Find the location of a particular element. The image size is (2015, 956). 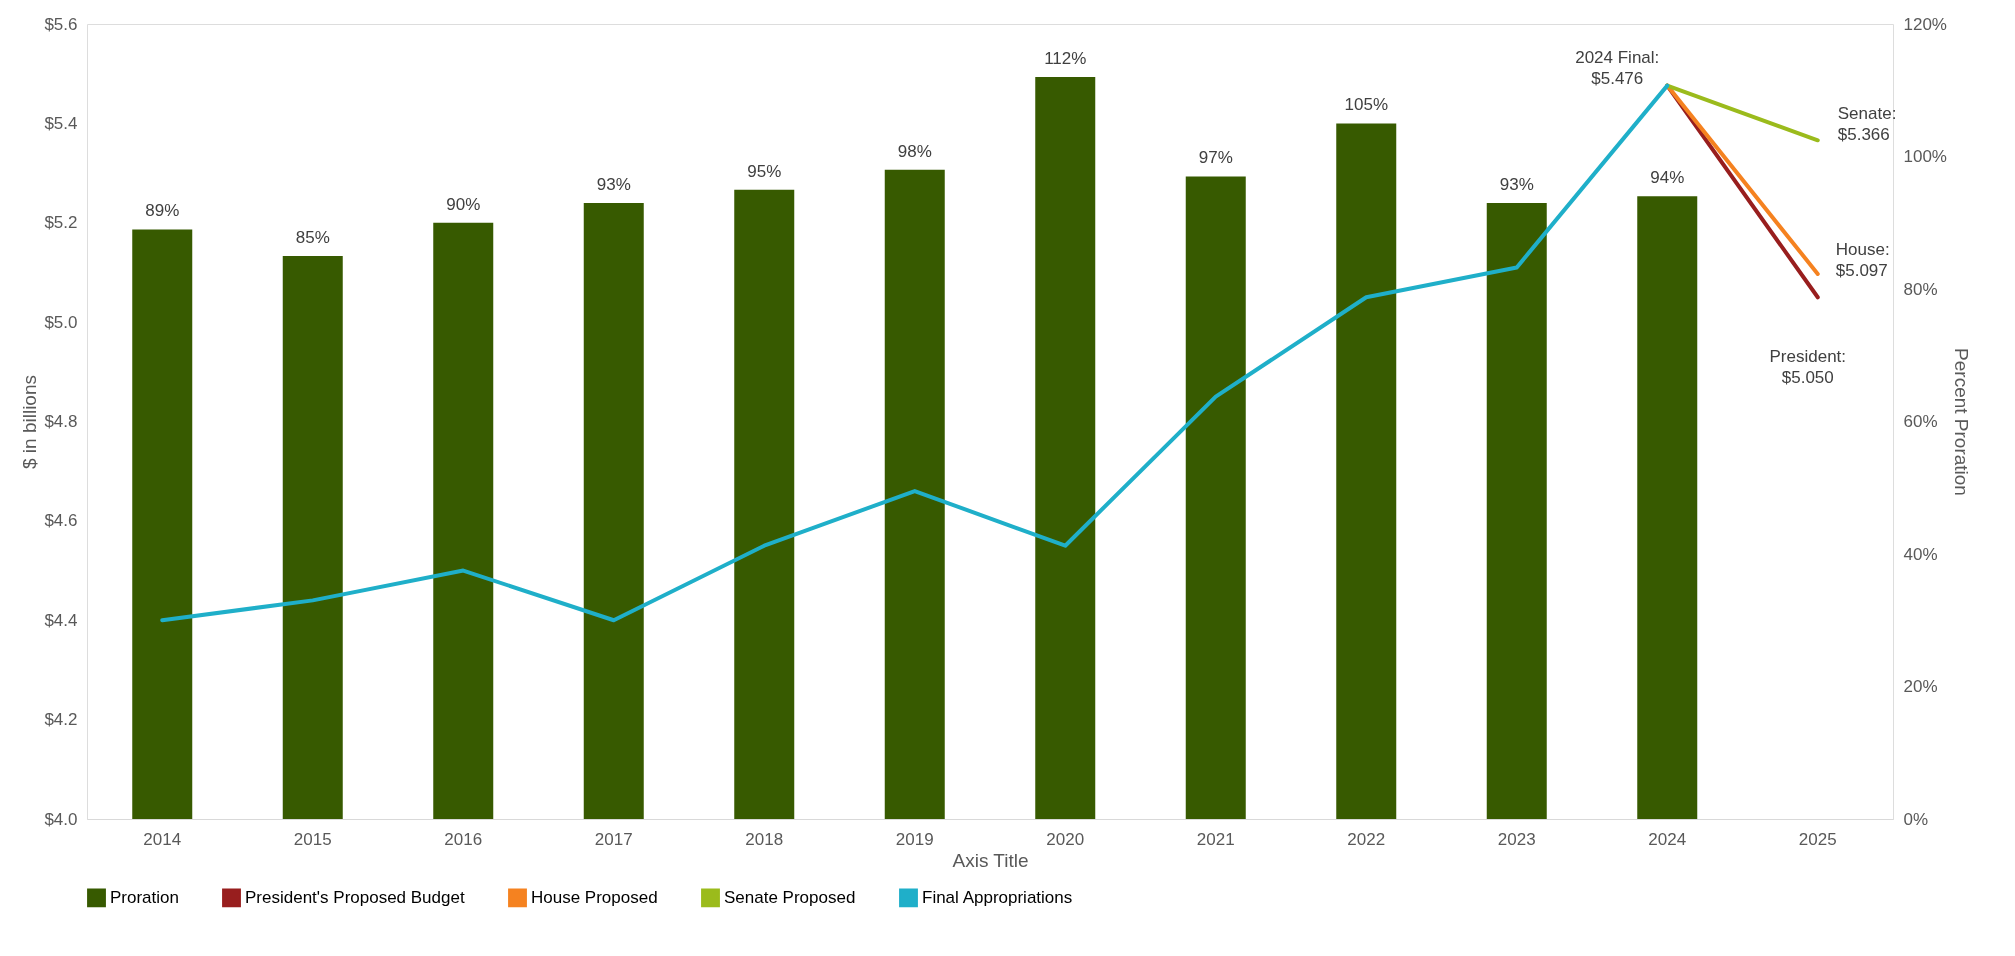

y2-tick-label: 60% is located at coordinates (1920, 421).